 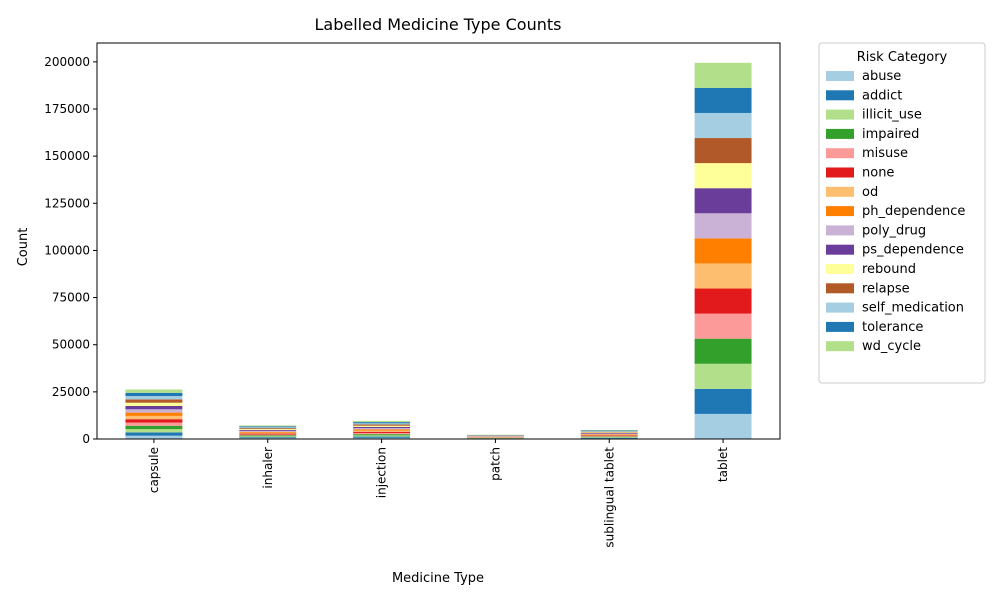 What do you see at coordinates (840, 95) in the screenshot?
I see `legend-swatch-addict` at bounding box center [840, 95].